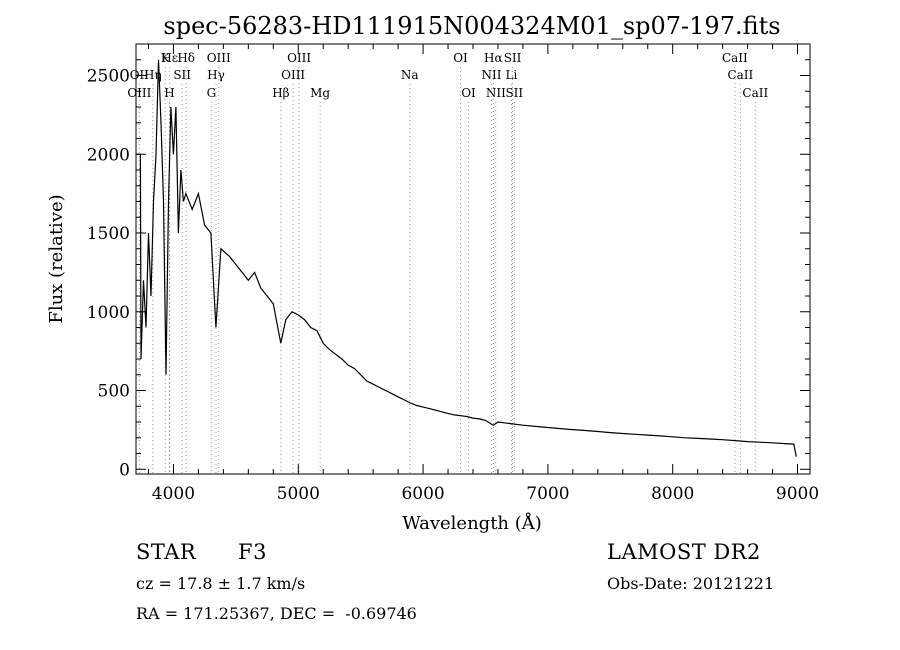  I want to click on coordinates: RA = 171.25367, DEC = -0.69746, so click(276, 613).